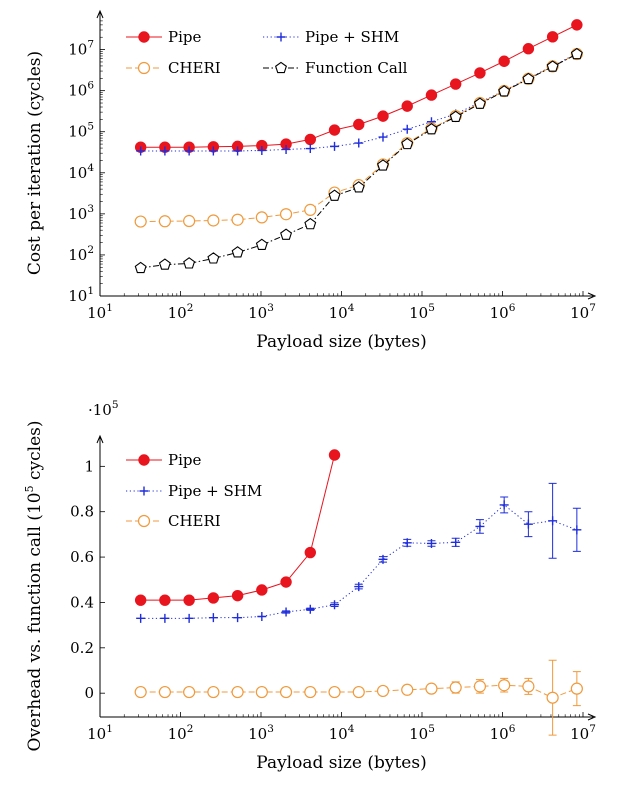 The image size is (618, 792). I want to click on legend-entry: CHERI, so click(173, 521).